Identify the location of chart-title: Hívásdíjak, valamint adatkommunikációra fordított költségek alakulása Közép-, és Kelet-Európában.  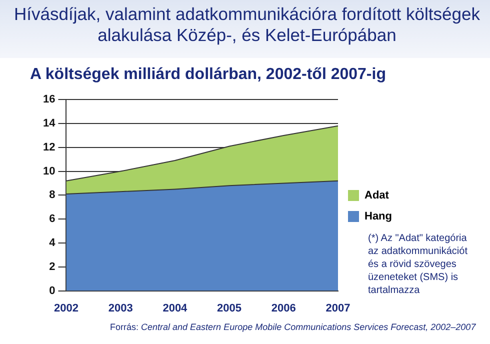
(247, 25).